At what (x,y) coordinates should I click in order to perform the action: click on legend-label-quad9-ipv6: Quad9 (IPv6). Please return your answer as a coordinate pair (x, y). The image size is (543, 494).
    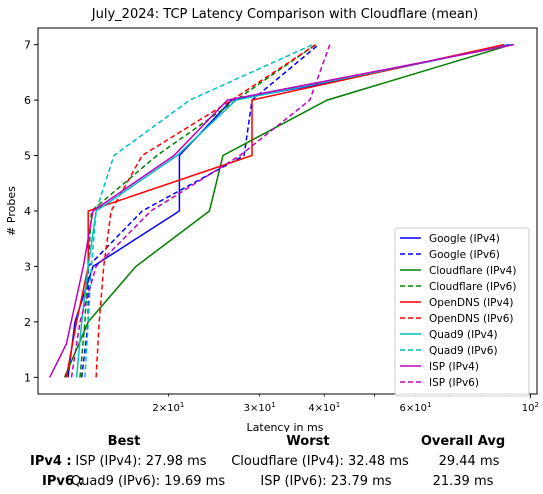
    Looking at the image, I should click on (463, 351).